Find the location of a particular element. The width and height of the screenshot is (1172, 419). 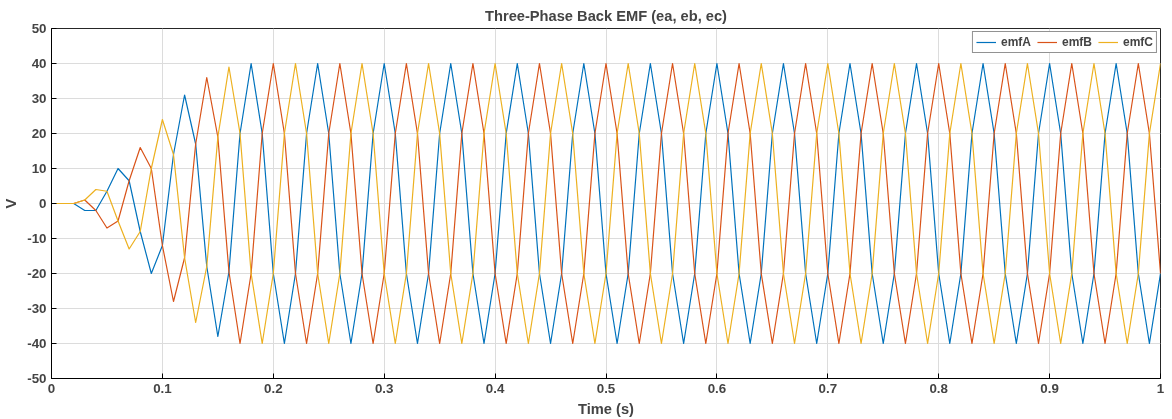

x-tick-label: 0.2 is located at coordinates (273, 388).